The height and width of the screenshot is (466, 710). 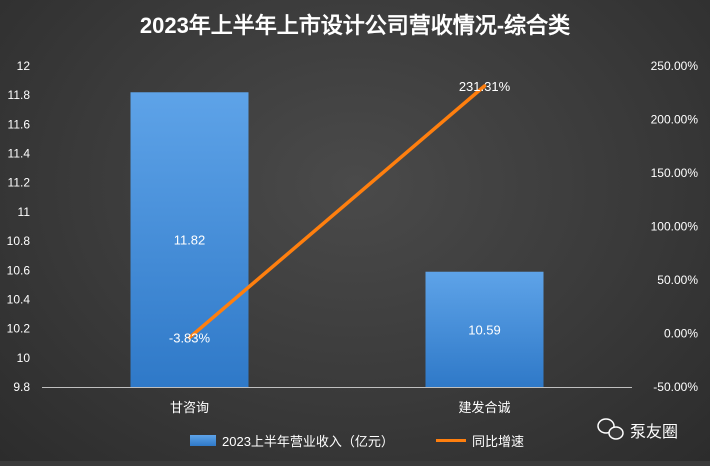 What do you see at coordinates (308, 441) in the screenshot?
I see `legend-bar-label: 2023上半年营业收入（亿元）` at bounding box center [308, 441].